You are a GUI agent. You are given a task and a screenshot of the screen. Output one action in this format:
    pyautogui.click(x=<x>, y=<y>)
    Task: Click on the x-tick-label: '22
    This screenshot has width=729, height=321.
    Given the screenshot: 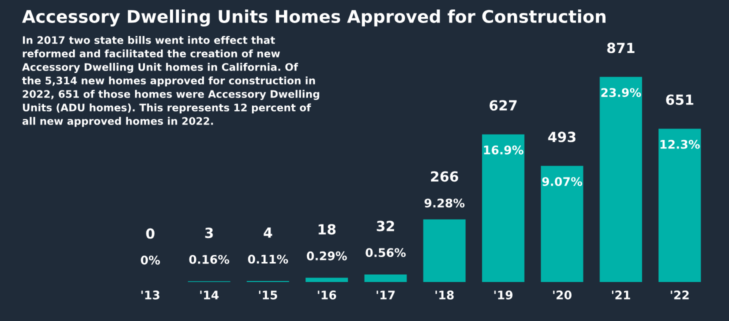 What is the action you would take?
    pyautogui.click(x=679, y=295)
    